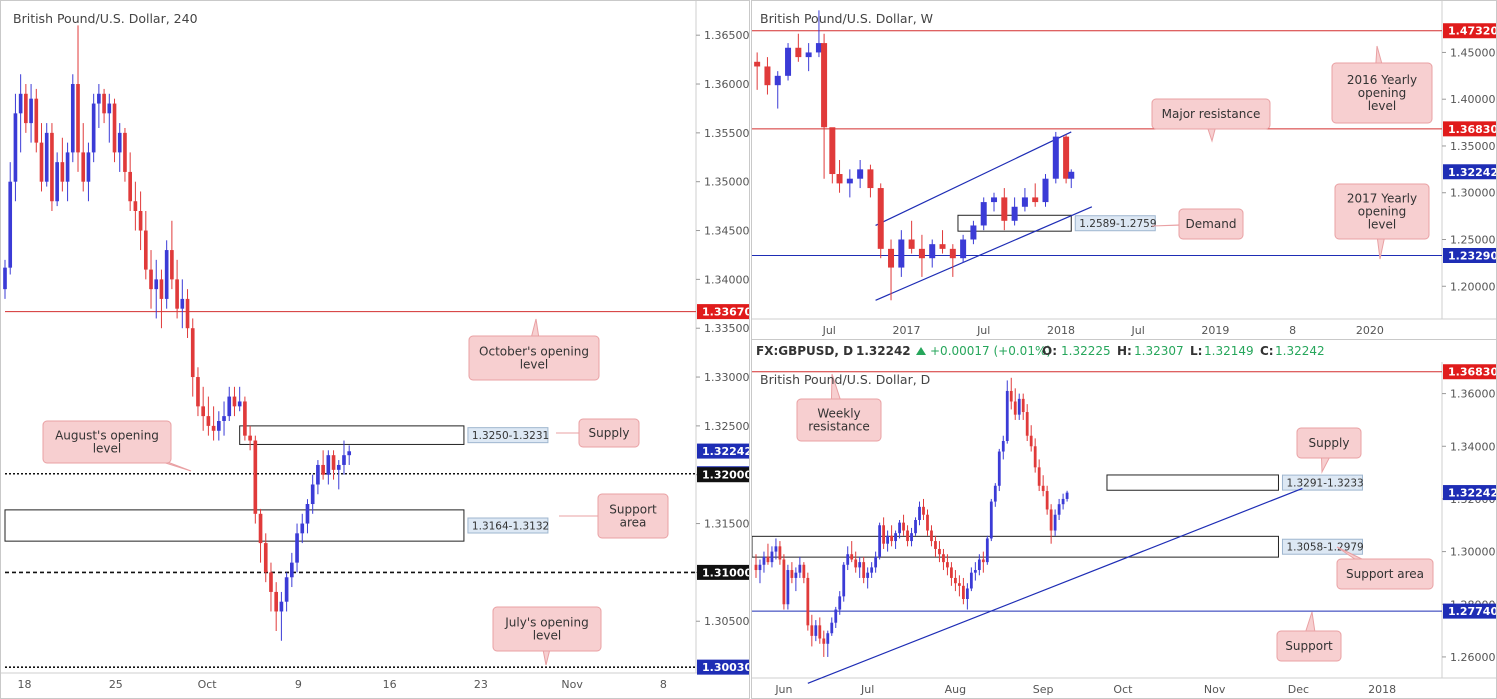  Describe the element at coordinates (1472, 372) in the screenshot. I see `price-badge-label: 1.36830` at that location.